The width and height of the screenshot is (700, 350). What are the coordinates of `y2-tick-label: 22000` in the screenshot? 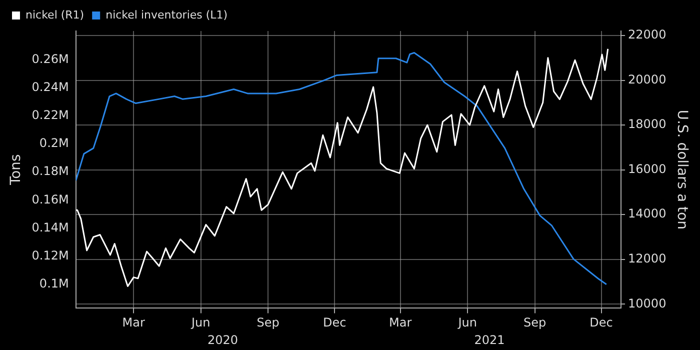 It's located at (647, 35).